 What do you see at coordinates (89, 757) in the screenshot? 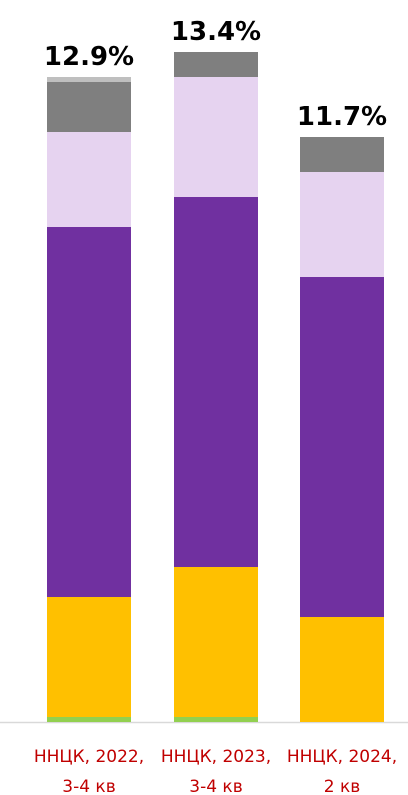
I see `x-tick-label: ННЦК, 2022,` at bounding box center [89, 757].